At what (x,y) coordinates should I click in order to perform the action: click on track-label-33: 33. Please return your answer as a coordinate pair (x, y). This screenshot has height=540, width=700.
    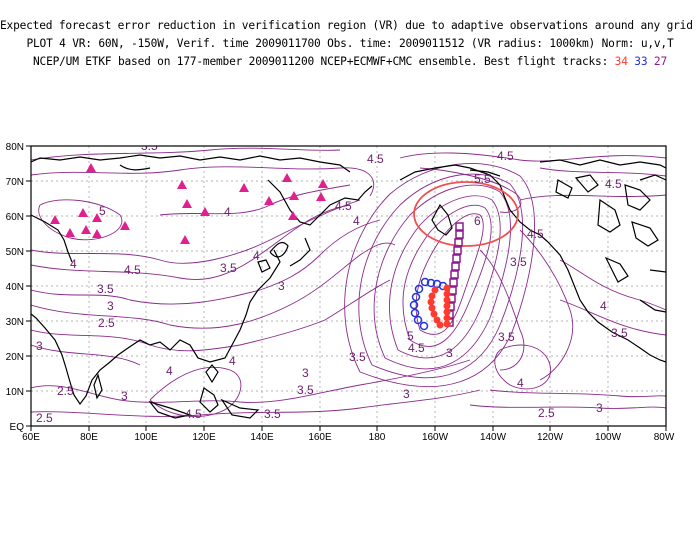
    Looking at the image, I should click on (641, 61).